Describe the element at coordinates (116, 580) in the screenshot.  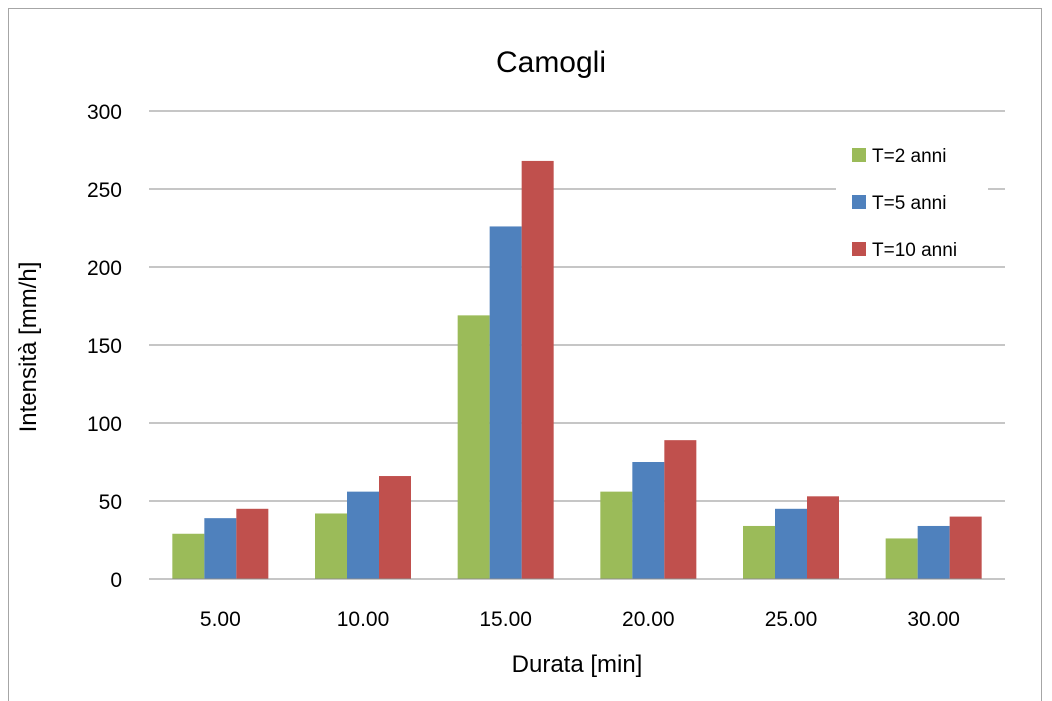
I see `y-tick-label: 0` at that location.